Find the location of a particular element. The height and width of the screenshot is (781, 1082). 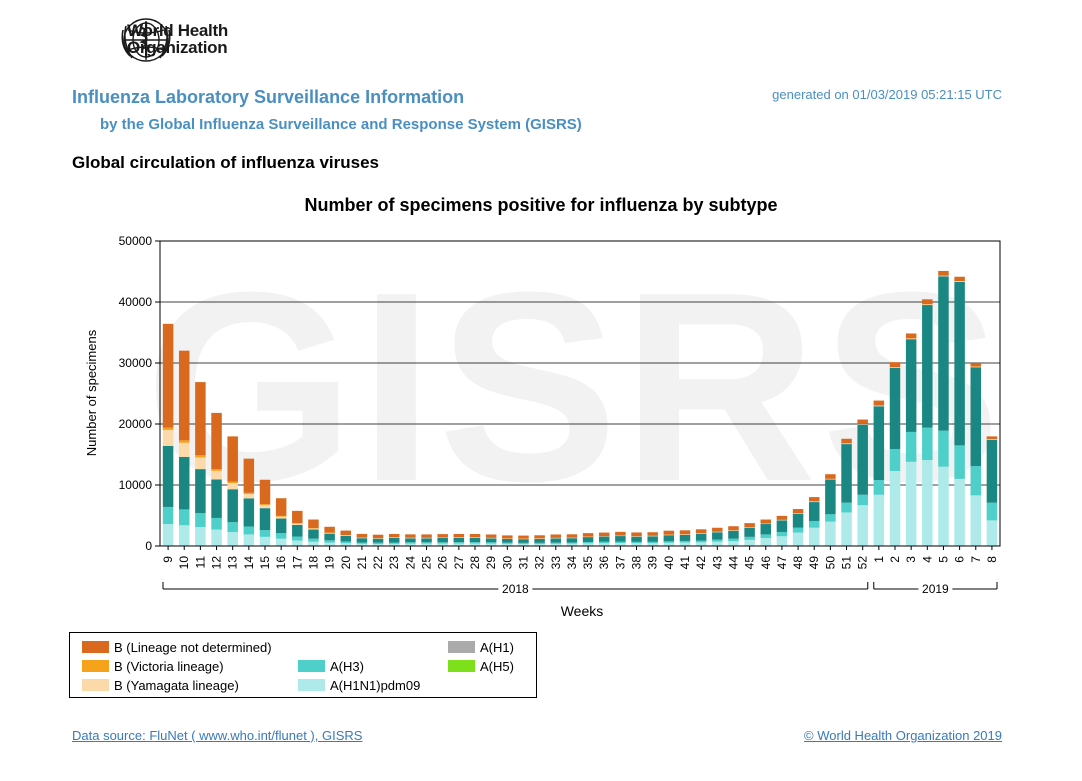

generated-timestamp: generated on 01/03/2019 05:21:15 UTC is located at coordinates (887, 94).